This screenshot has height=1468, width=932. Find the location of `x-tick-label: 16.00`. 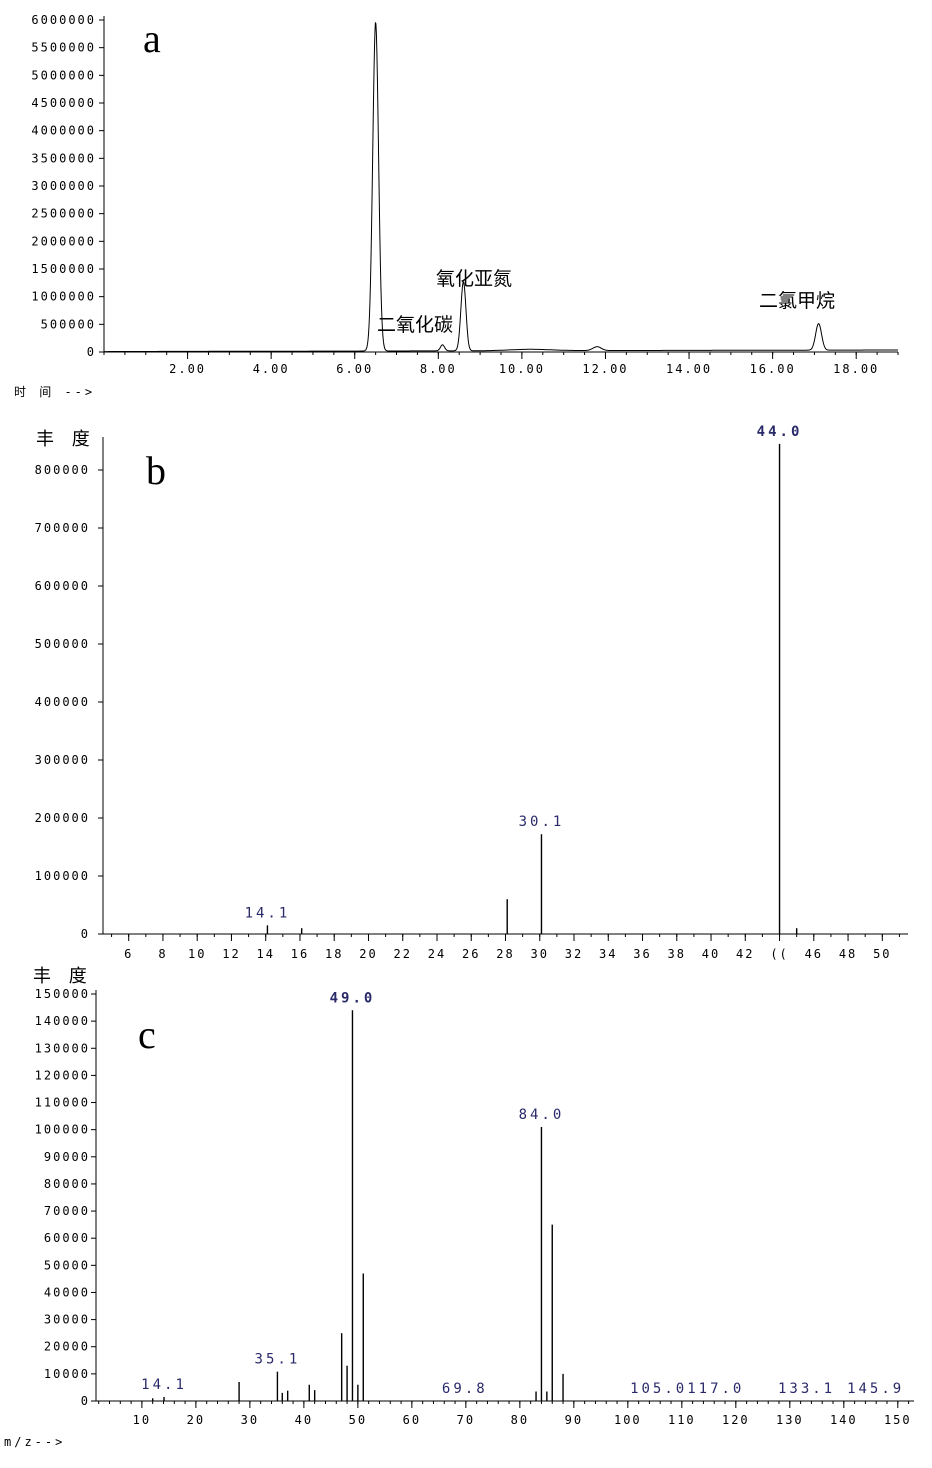

x-tick-label: 16.00 is located at coordinates (773, 369).